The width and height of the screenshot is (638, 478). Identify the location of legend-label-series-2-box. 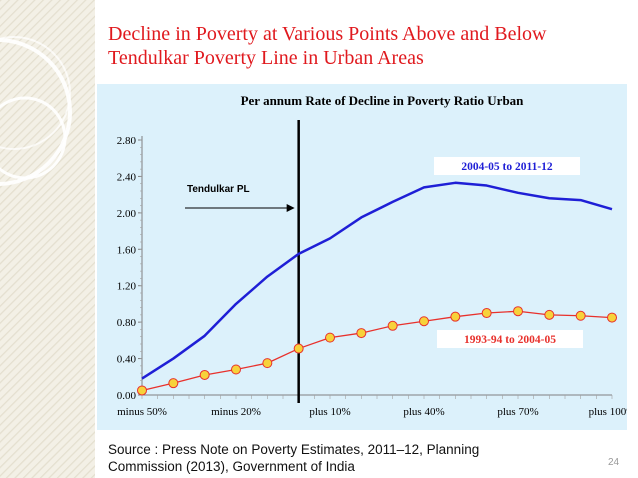
(510, 339).